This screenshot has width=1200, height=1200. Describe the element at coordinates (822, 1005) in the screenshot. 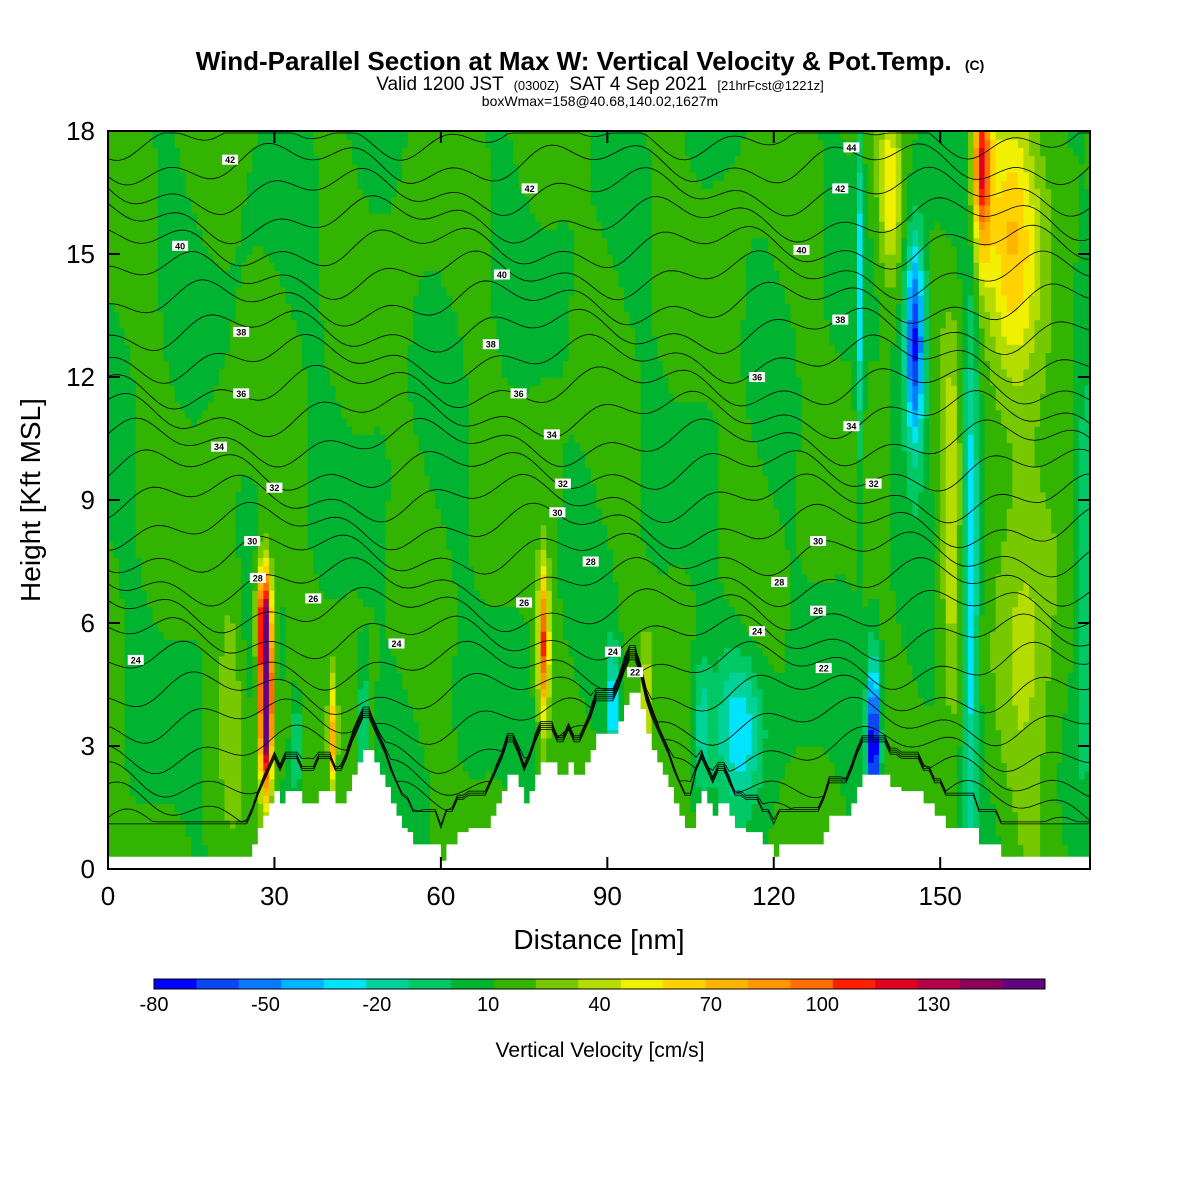

I see `colorbar-tick-label: 100` at that location.